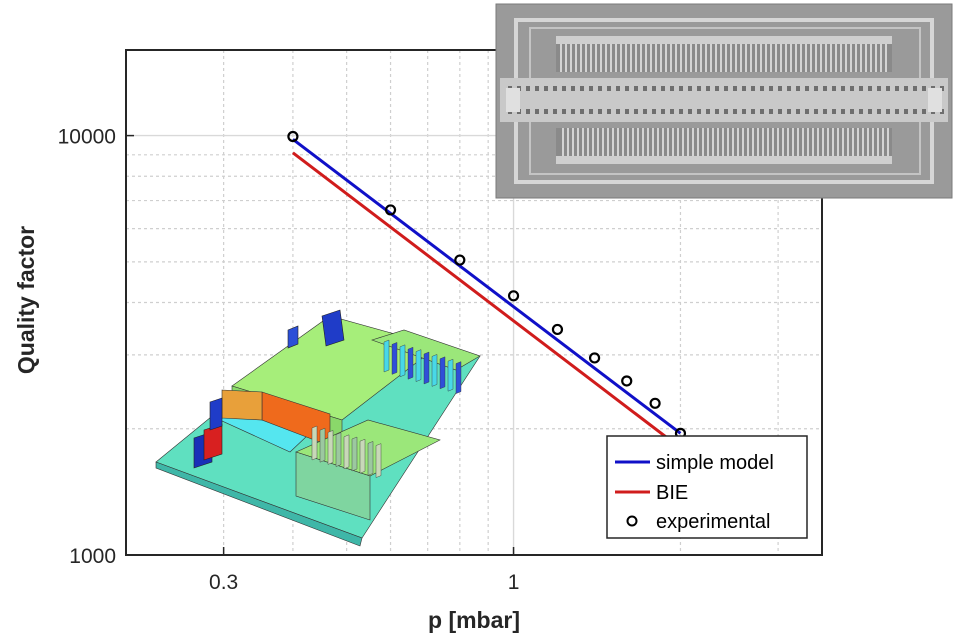 This screenshot has width=955, height=642. What do you see at coordinates (632, 521) in the screenshot?
I see `legend-swatch-experimental` at bounding box center [632, 521].